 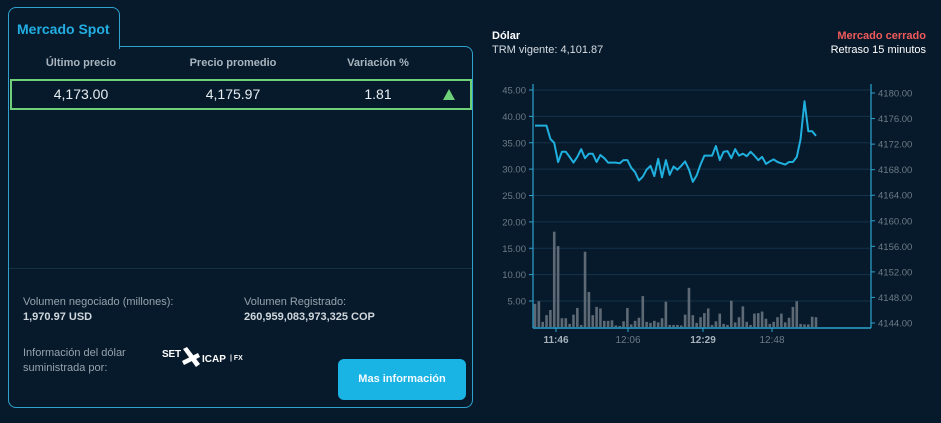 I want to click on svg-text: 10.00, so click(x=514, y=275).